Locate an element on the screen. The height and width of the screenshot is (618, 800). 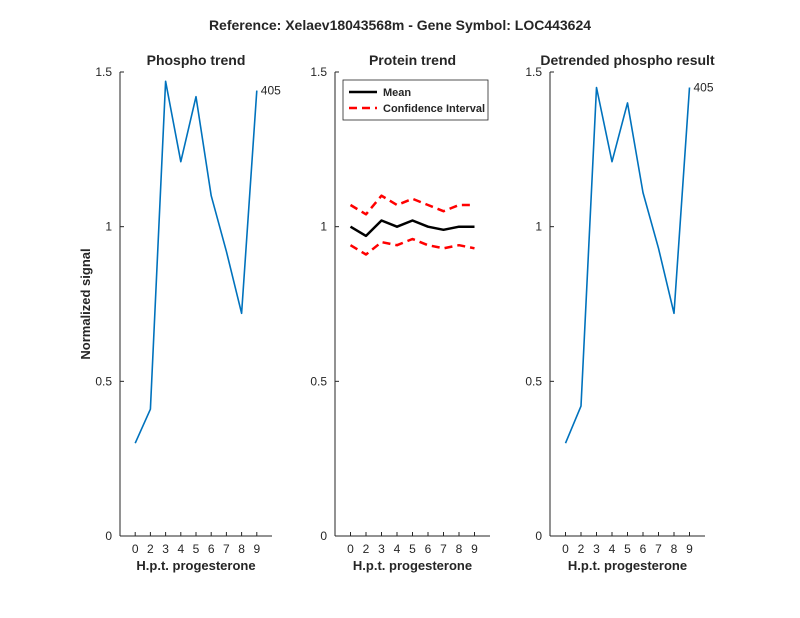
y-axis-label: Normalized signal is located at coordinates (85, 303).